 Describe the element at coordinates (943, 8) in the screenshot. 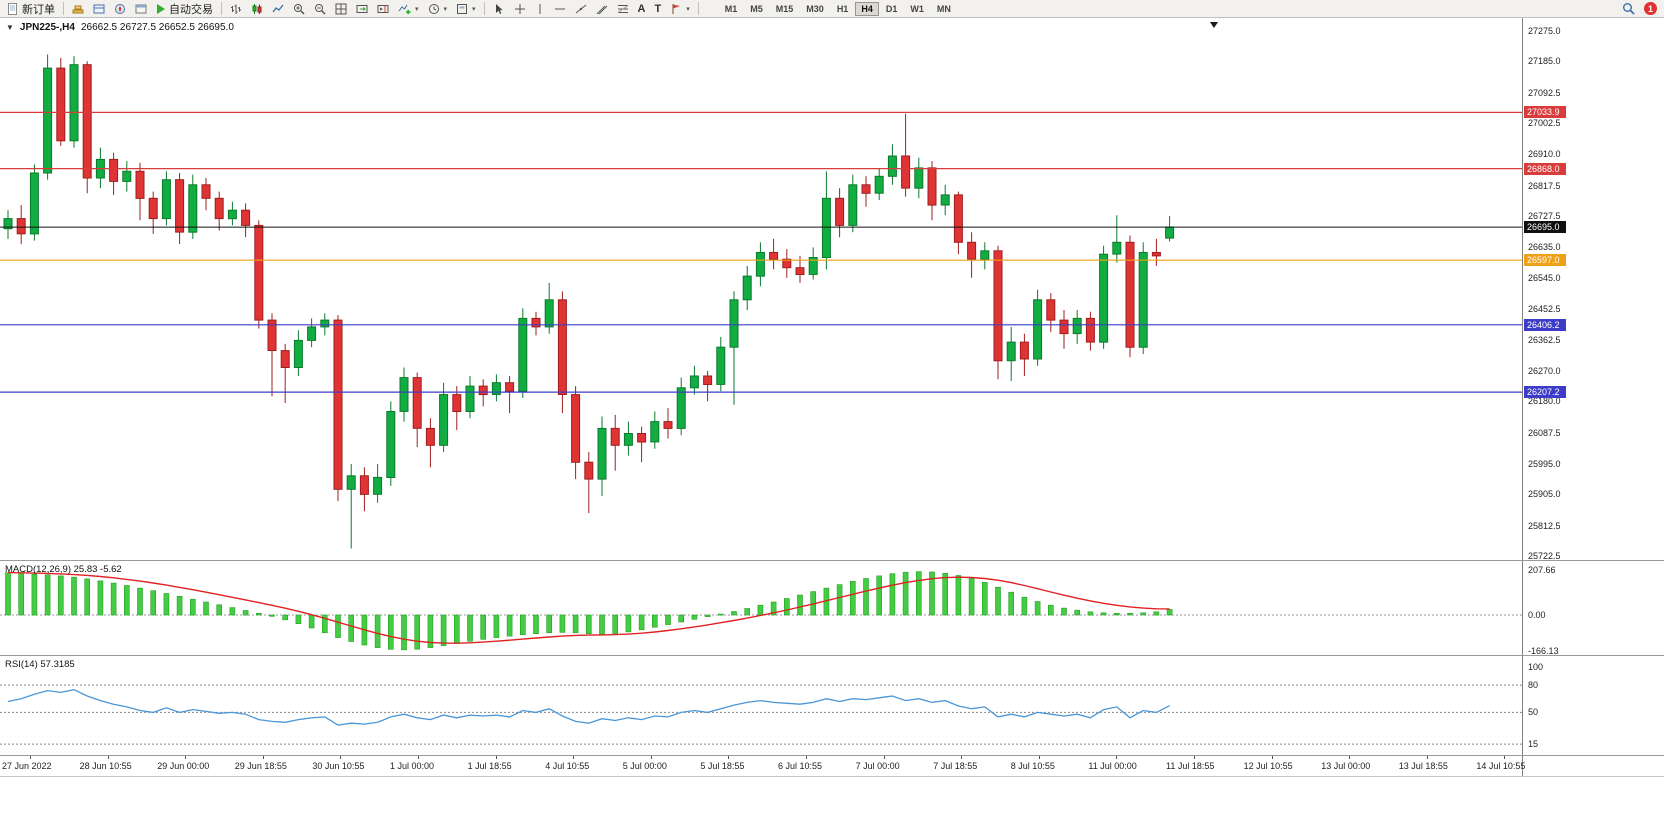

I see `timeframe-button-MN: MN` at that location.